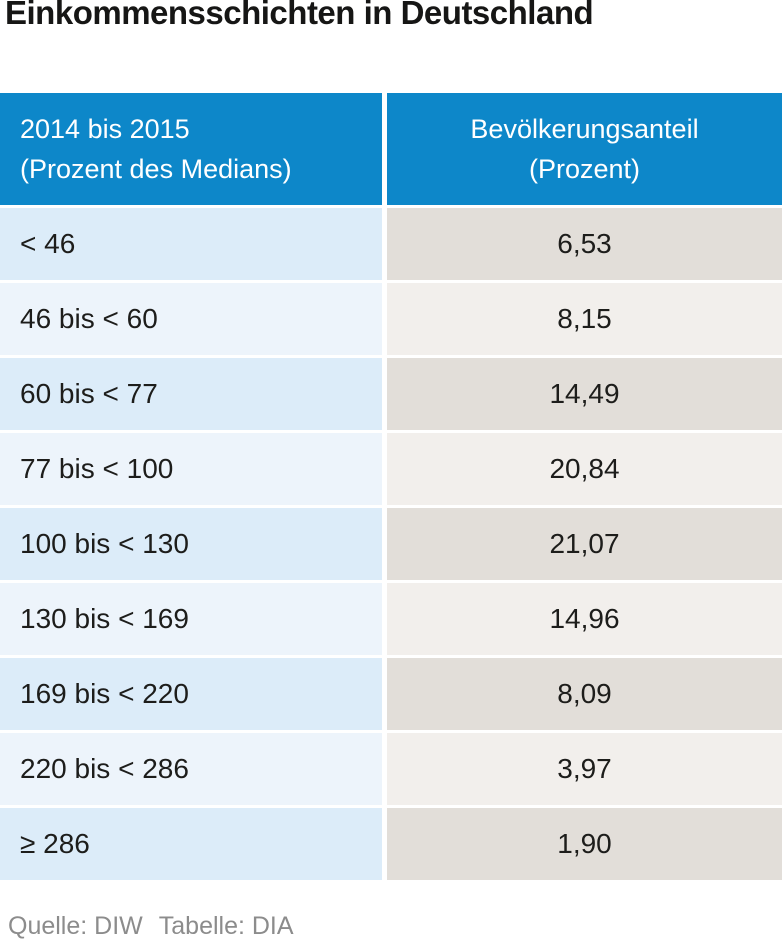 This screenshot has height=948, width=782. I want to click on column-header-population-share-line1: Bevölkerungsanteil, so click(584, 129).